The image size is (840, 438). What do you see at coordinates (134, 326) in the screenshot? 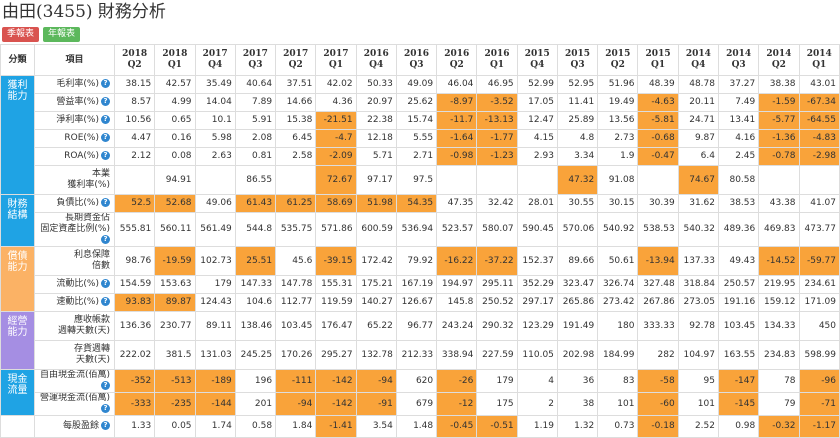
I see `value-cell: 136.36` at bounding box center [134, 326].